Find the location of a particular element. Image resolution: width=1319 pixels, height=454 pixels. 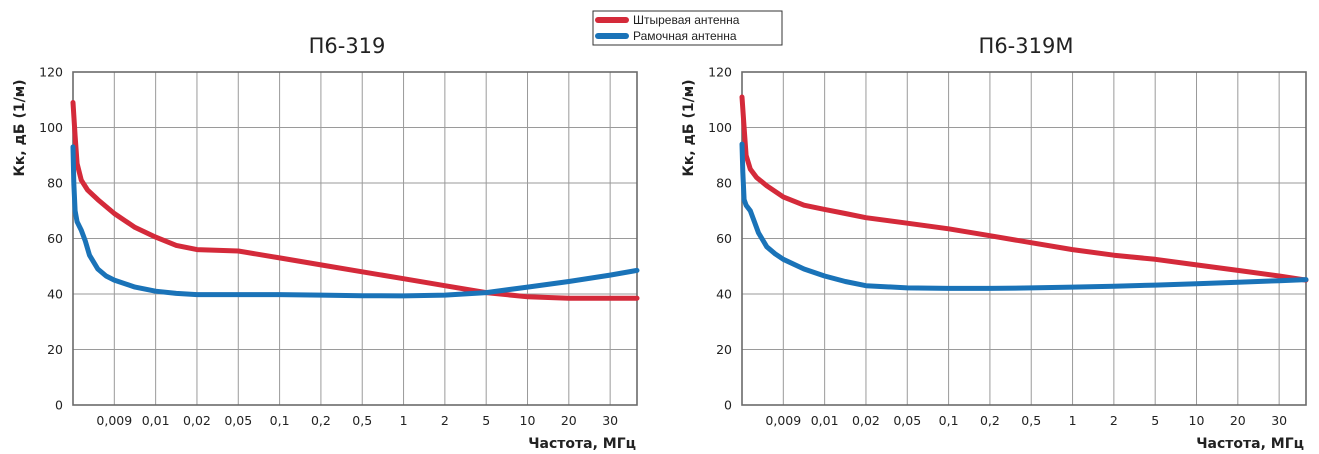

legend-label-loop: Рамочная антенна is located at coordinates (685, 36).